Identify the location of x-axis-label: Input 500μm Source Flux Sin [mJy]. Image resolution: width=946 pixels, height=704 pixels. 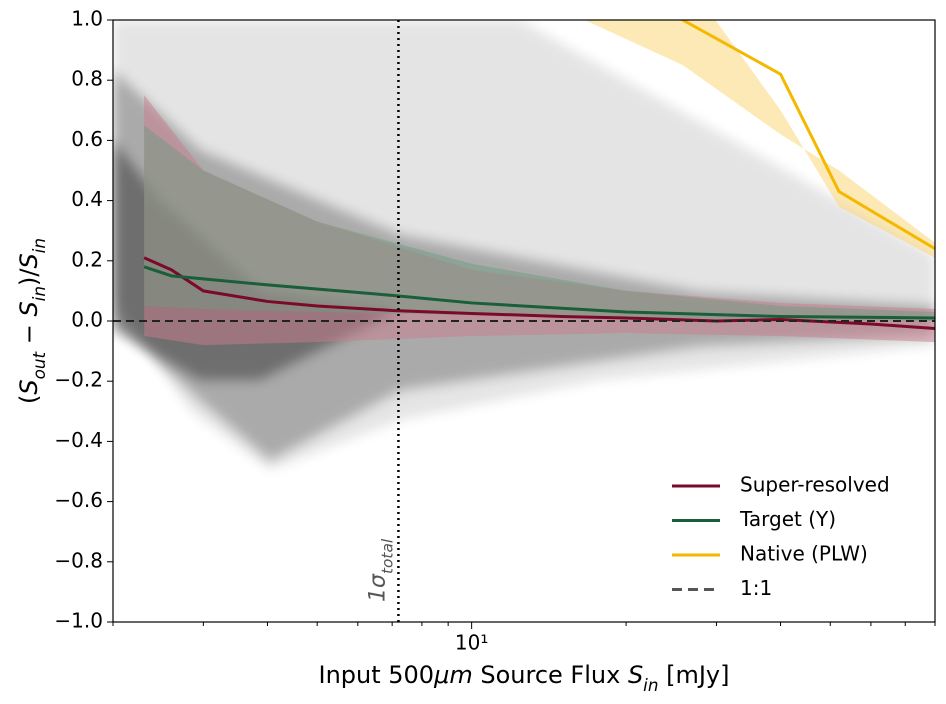
(523, 678).